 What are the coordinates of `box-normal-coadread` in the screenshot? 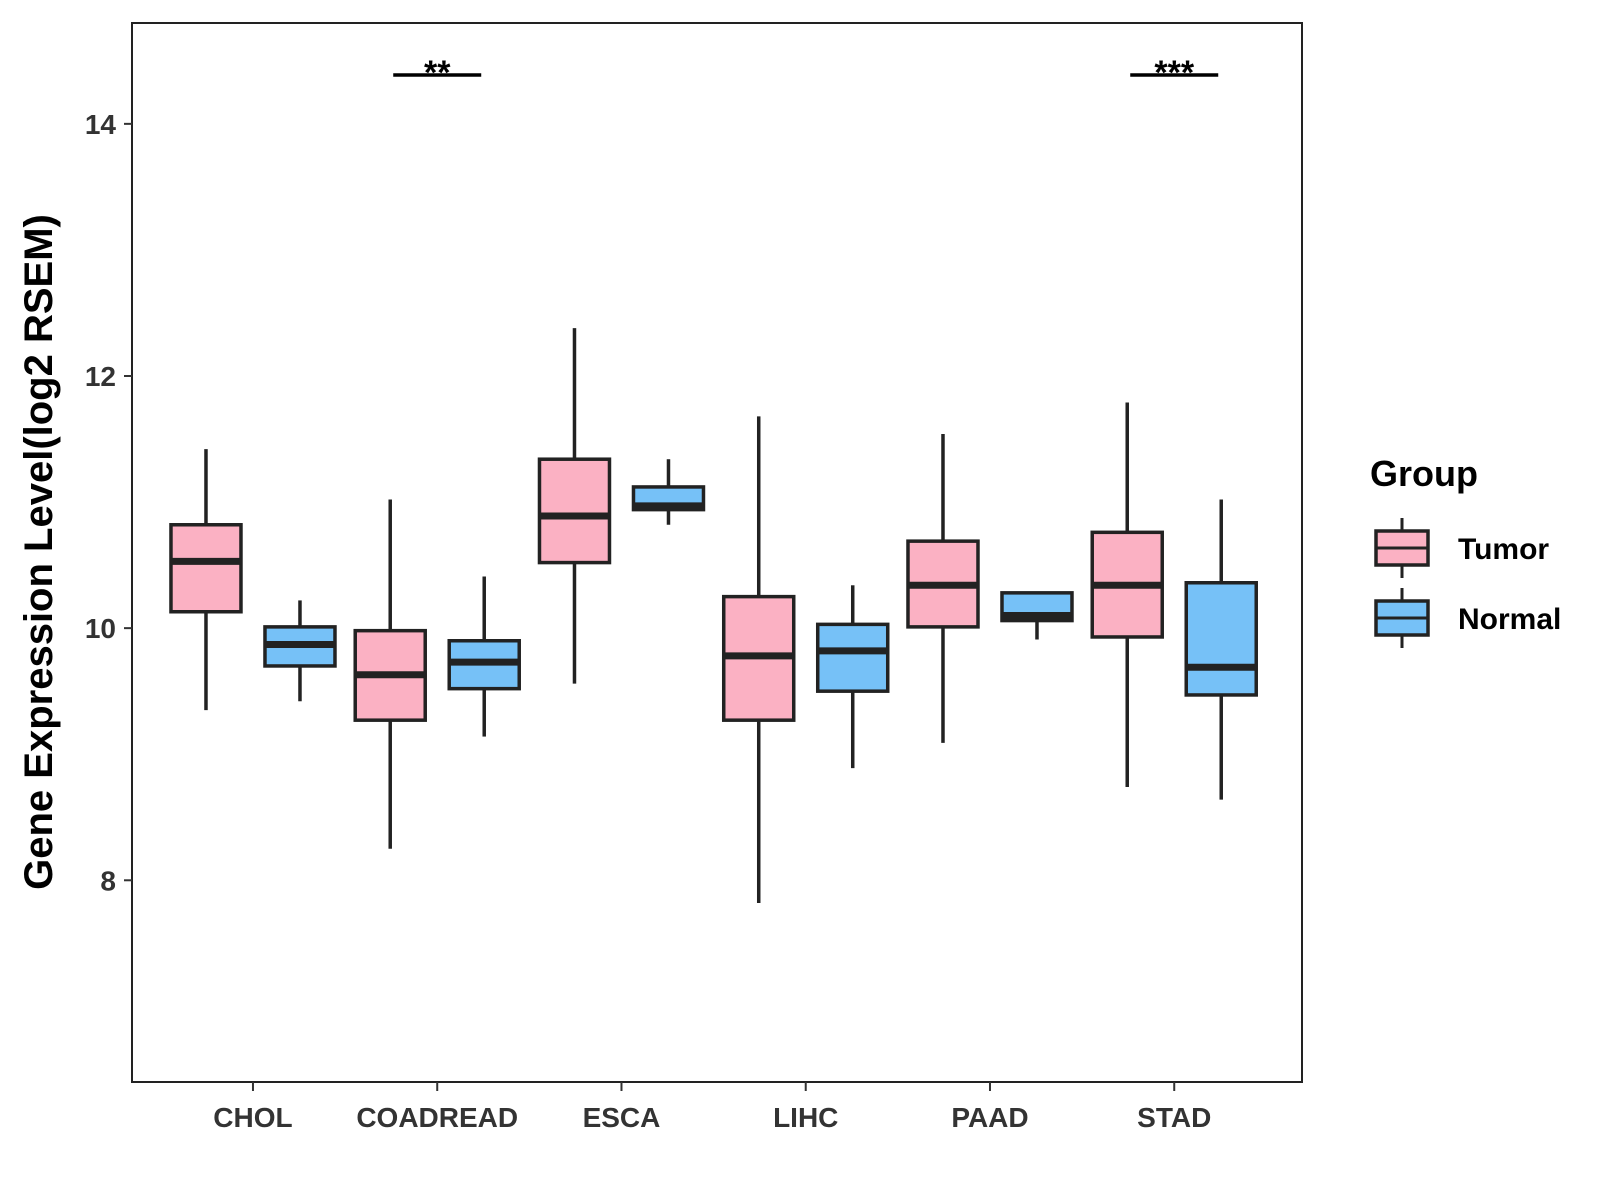 It's located at (484, 656).